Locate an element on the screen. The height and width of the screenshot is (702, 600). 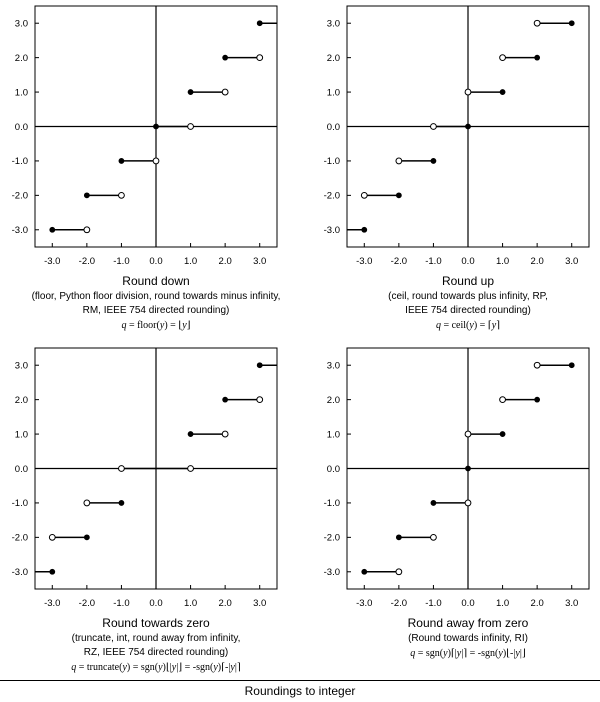
chart-title: Round towards zero is located at coordinates (156, 623).